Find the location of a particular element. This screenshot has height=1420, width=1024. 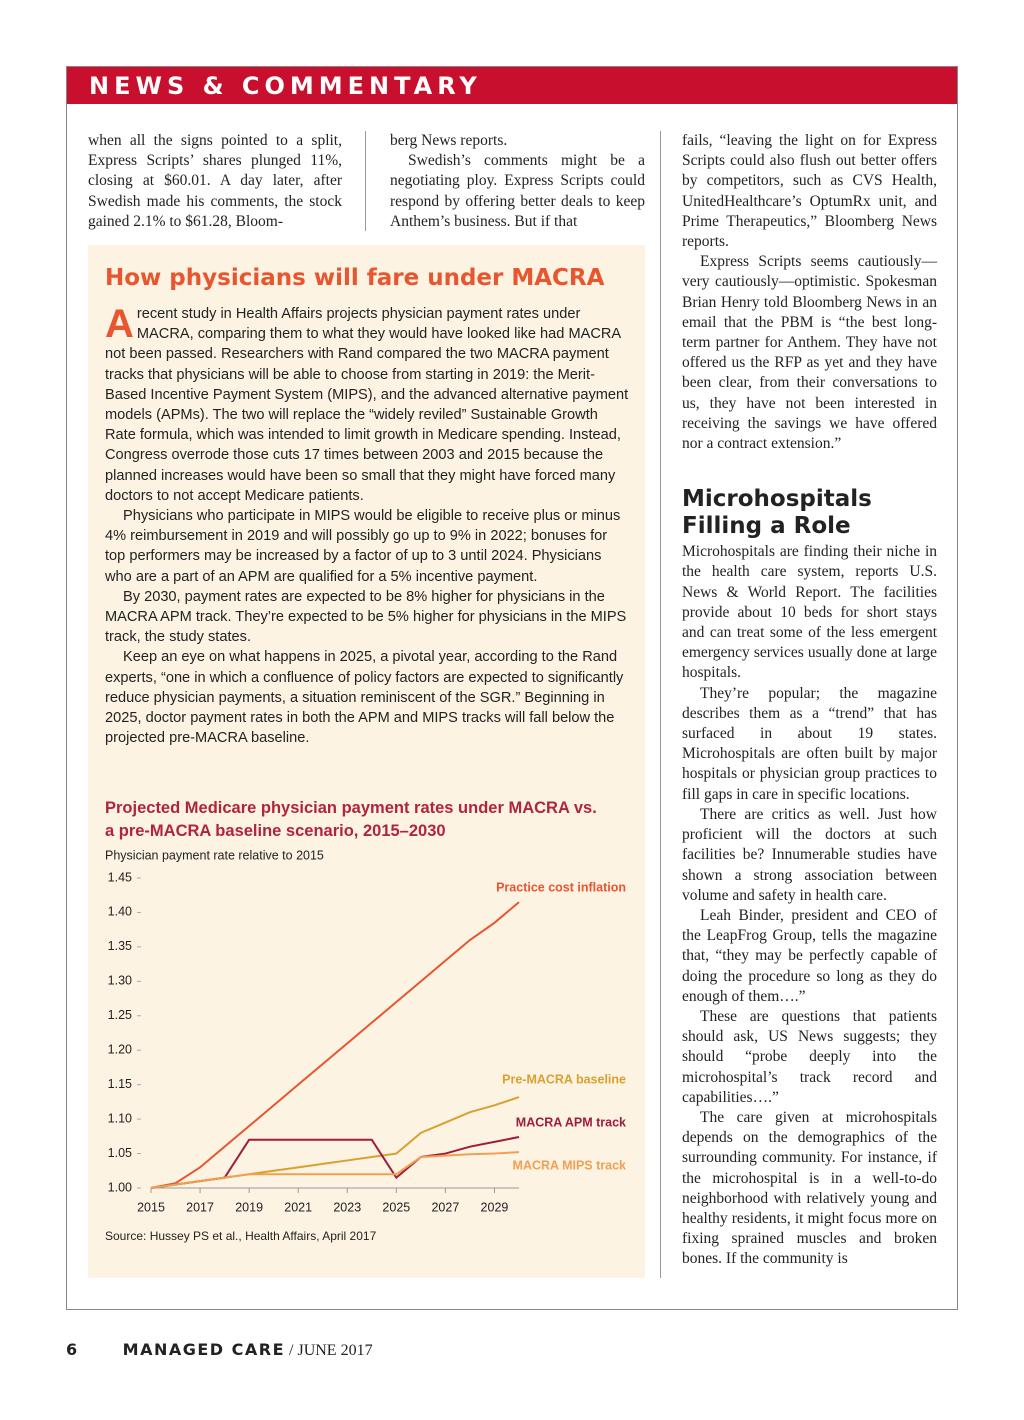

y-tick-label: 1.25 is located at coordinates (120, 1015).